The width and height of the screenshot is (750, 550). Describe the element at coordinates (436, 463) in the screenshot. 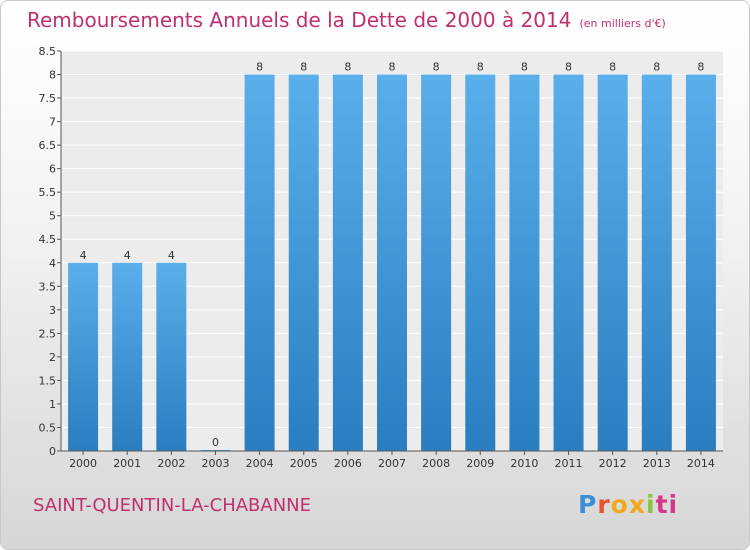

I see `x-tick-label-2008: 2008` at that location.